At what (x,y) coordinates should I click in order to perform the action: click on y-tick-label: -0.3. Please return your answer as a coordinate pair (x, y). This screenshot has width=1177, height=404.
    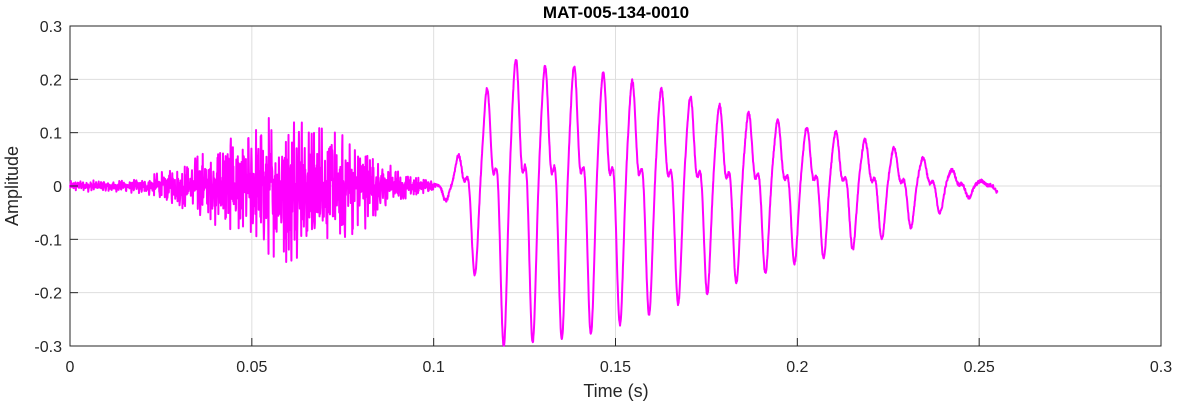
    Looking at the image, I should click on (48, 347).